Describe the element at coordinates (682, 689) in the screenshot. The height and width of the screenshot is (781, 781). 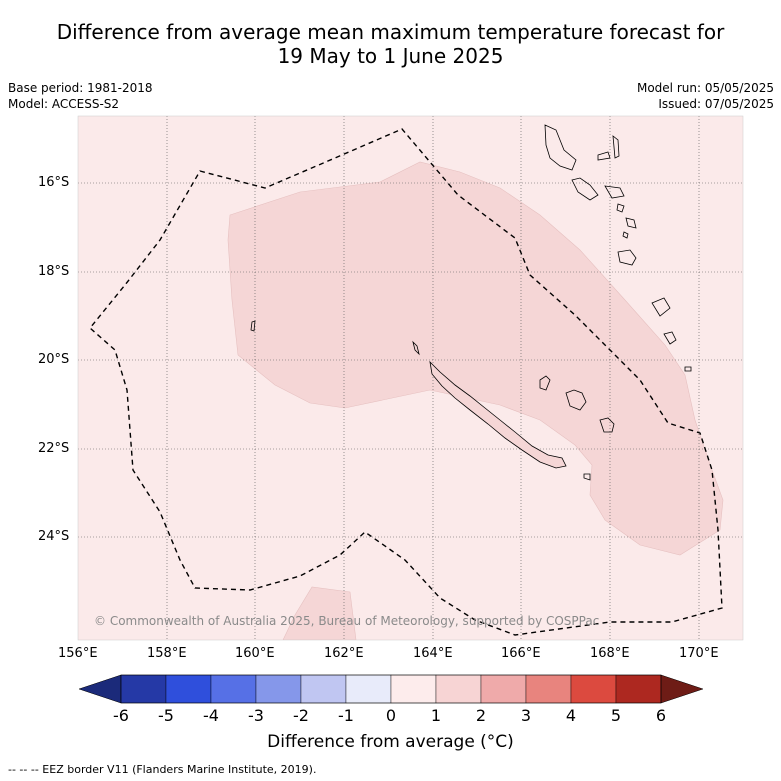
I see `colorbar-high-extension` at that location.